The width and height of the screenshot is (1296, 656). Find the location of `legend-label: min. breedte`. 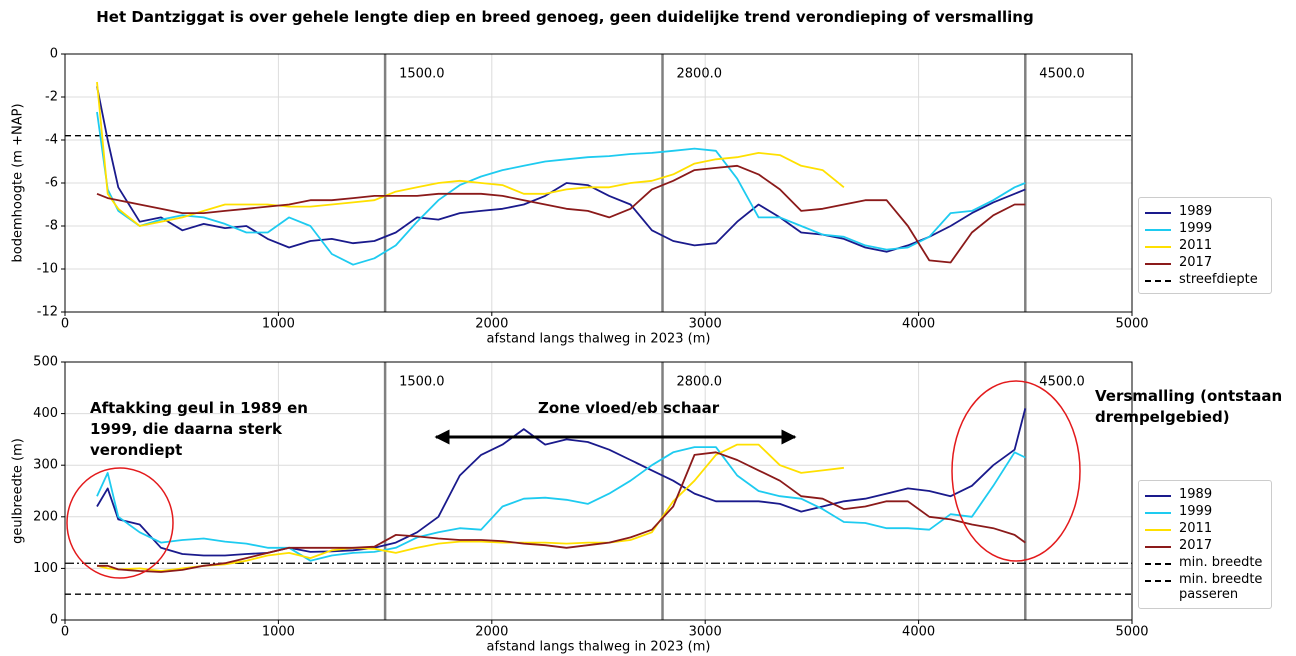

legend-label: min. breedte is located at coordinates (1221, 562).